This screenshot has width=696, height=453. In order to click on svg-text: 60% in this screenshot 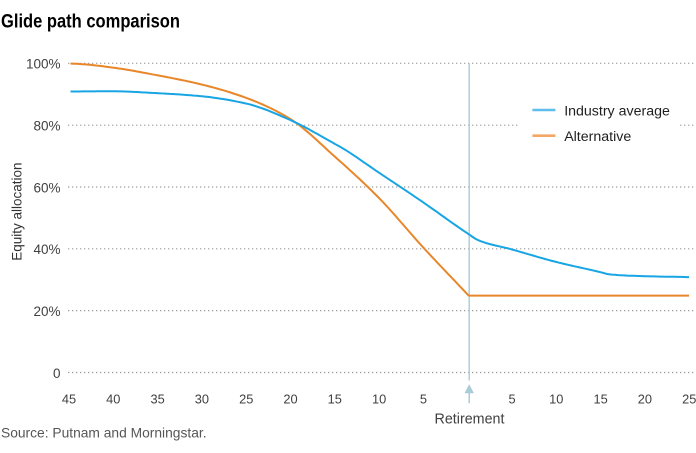, I will do `click(46, 187)`.